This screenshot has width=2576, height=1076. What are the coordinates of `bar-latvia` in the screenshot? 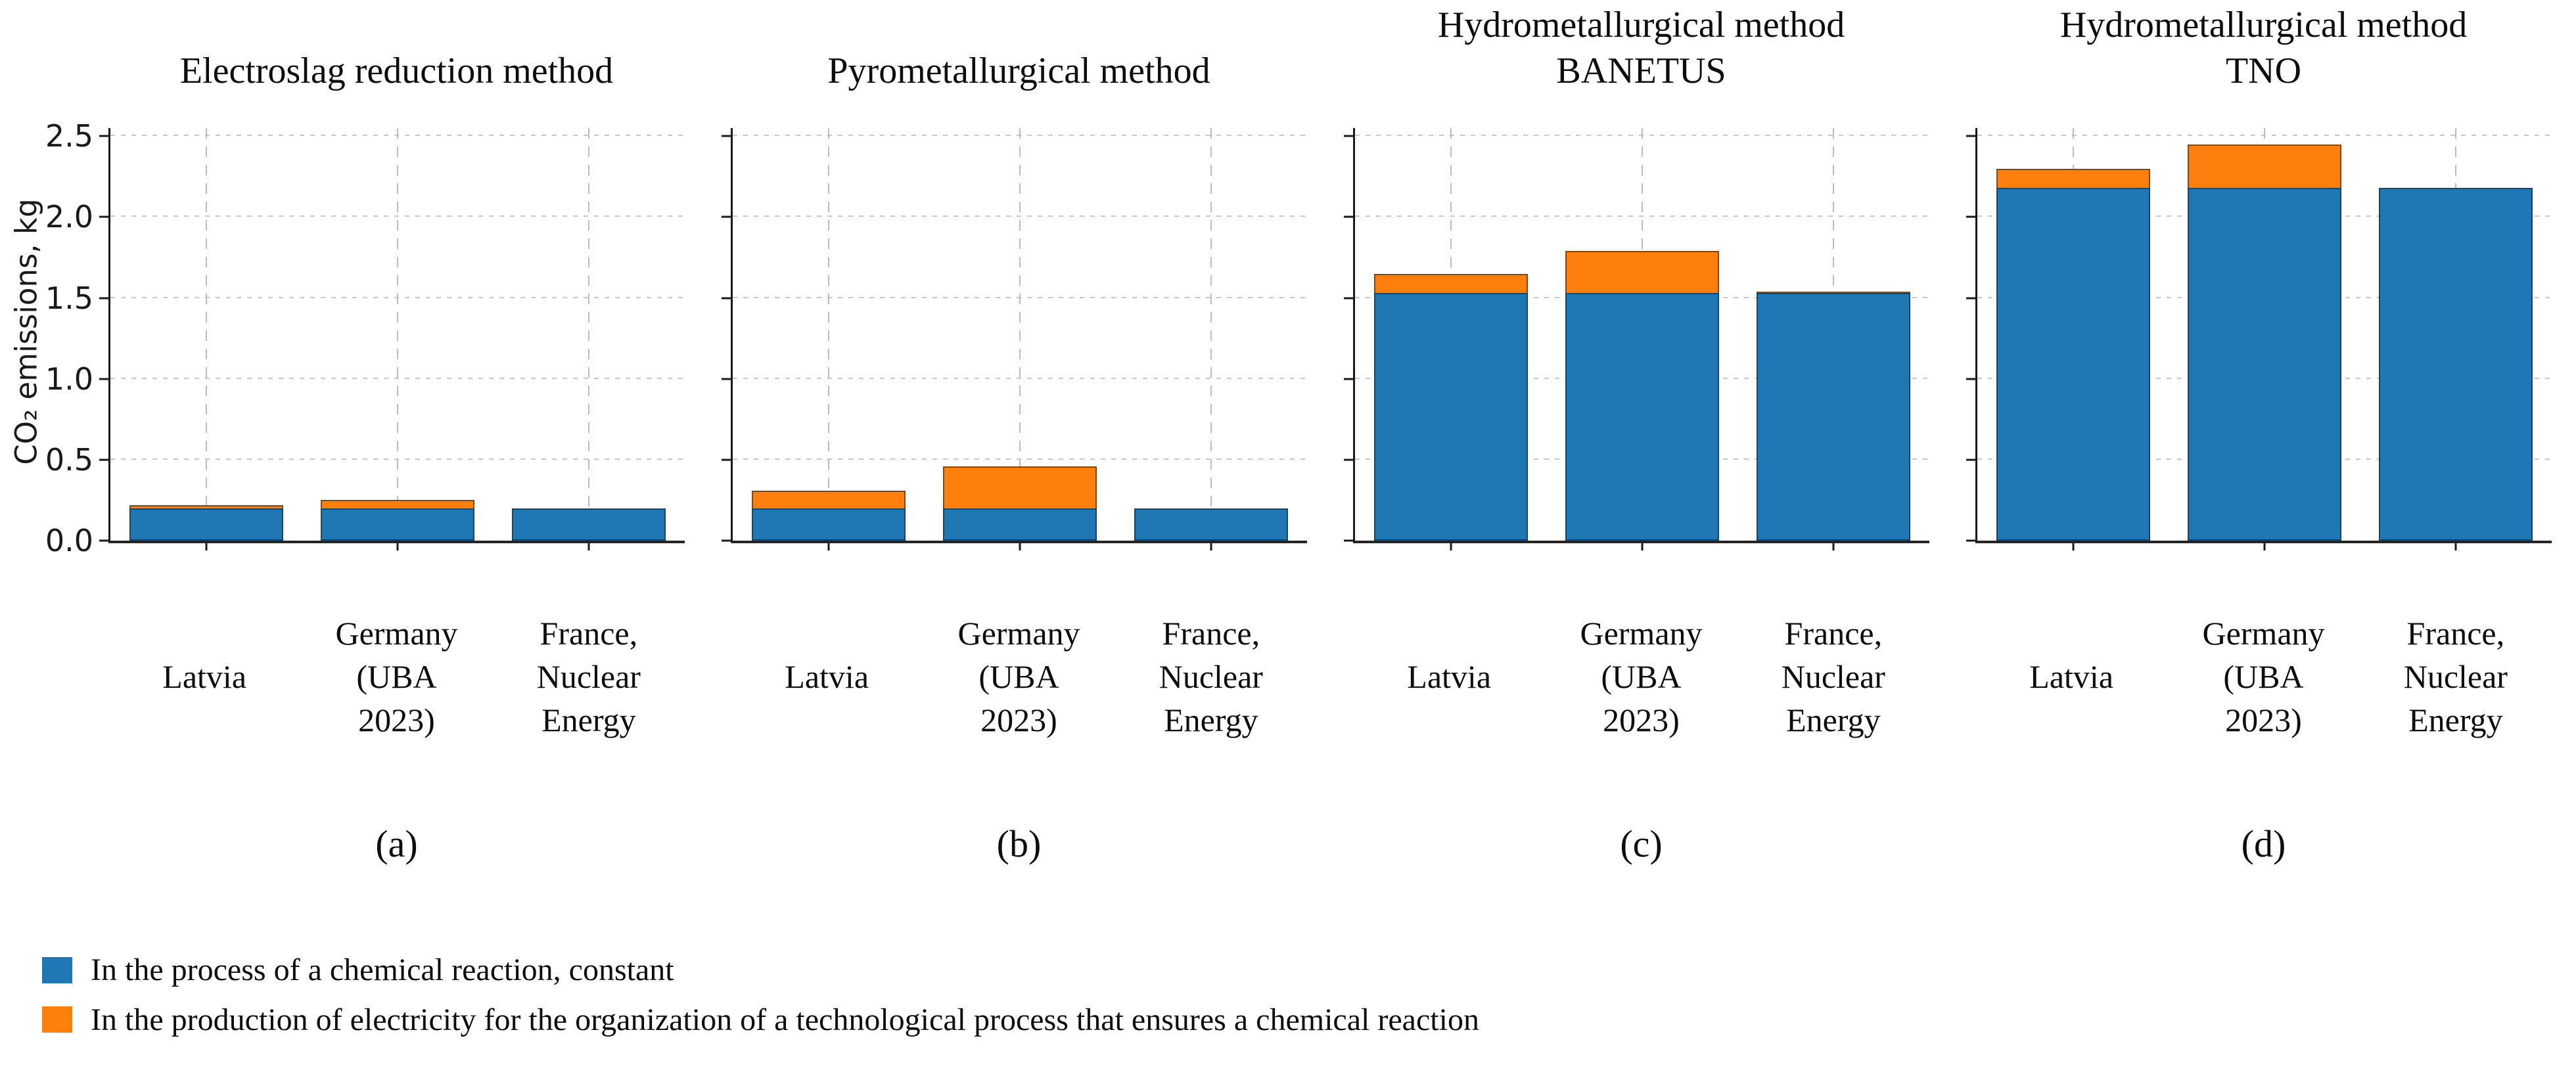 It's located at (1451, 407).